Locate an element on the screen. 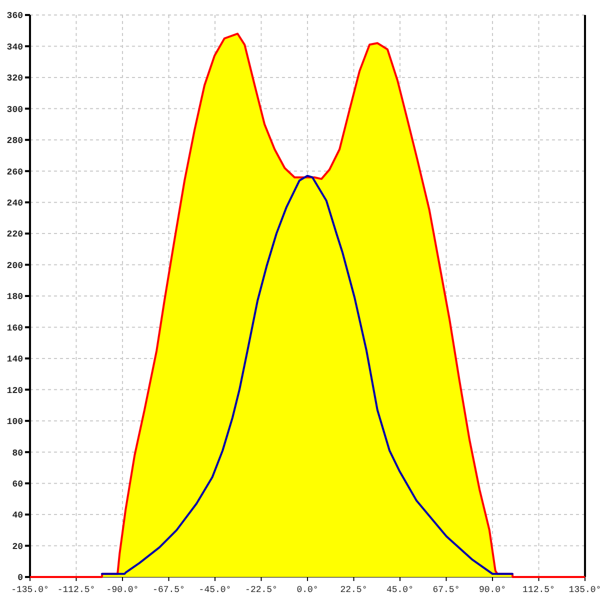 This screenshot has width=600, height=600. x-tick-label: 135.0° is located at coordinates (584, 590).